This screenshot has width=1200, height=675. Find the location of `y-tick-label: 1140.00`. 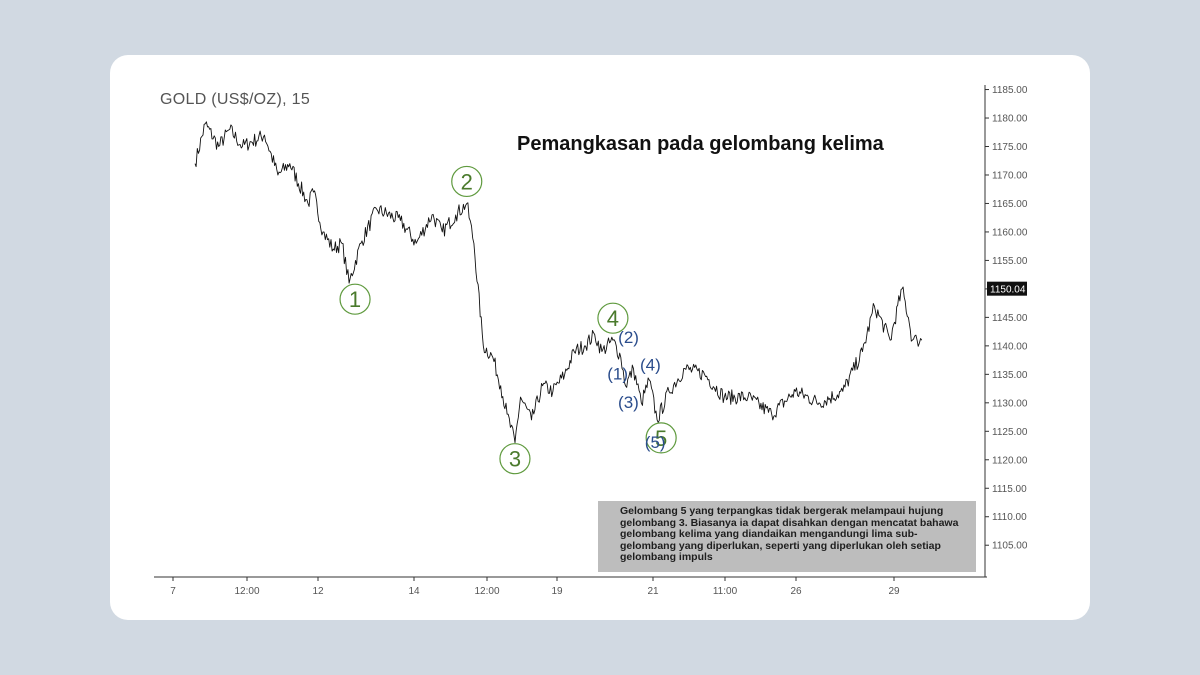

y-tick-label: 1140.00 is located at coordinates (1010, 346).